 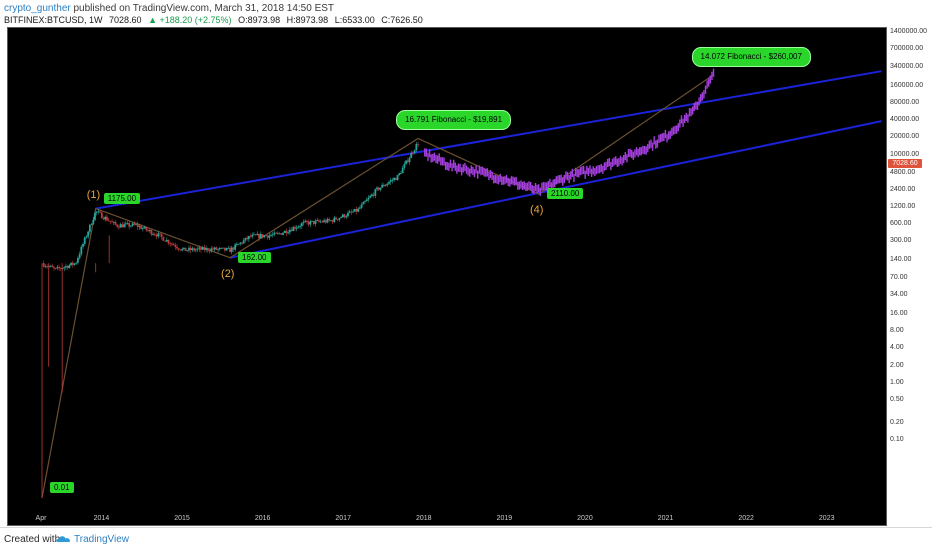 What do you see at coordinates (53, 20) in the screenshot?
I see `symbol-label: BITFINEX:BTCUSD, 1W` at bounding box center [53, 20].